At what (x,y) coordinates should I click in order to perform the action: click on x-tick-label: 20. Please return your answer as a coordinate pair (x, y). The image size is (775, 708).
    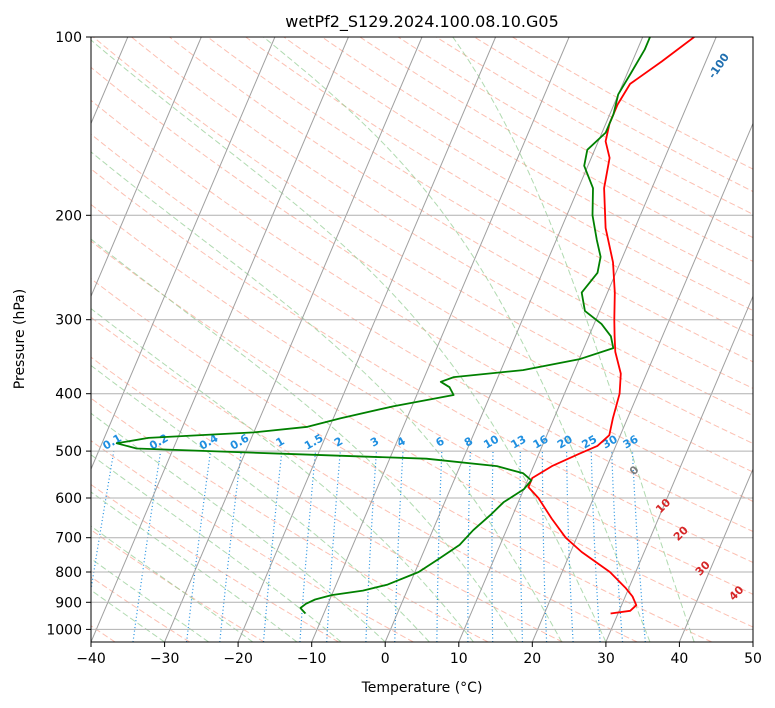
    Looking at the image, I should click on (532, 659).